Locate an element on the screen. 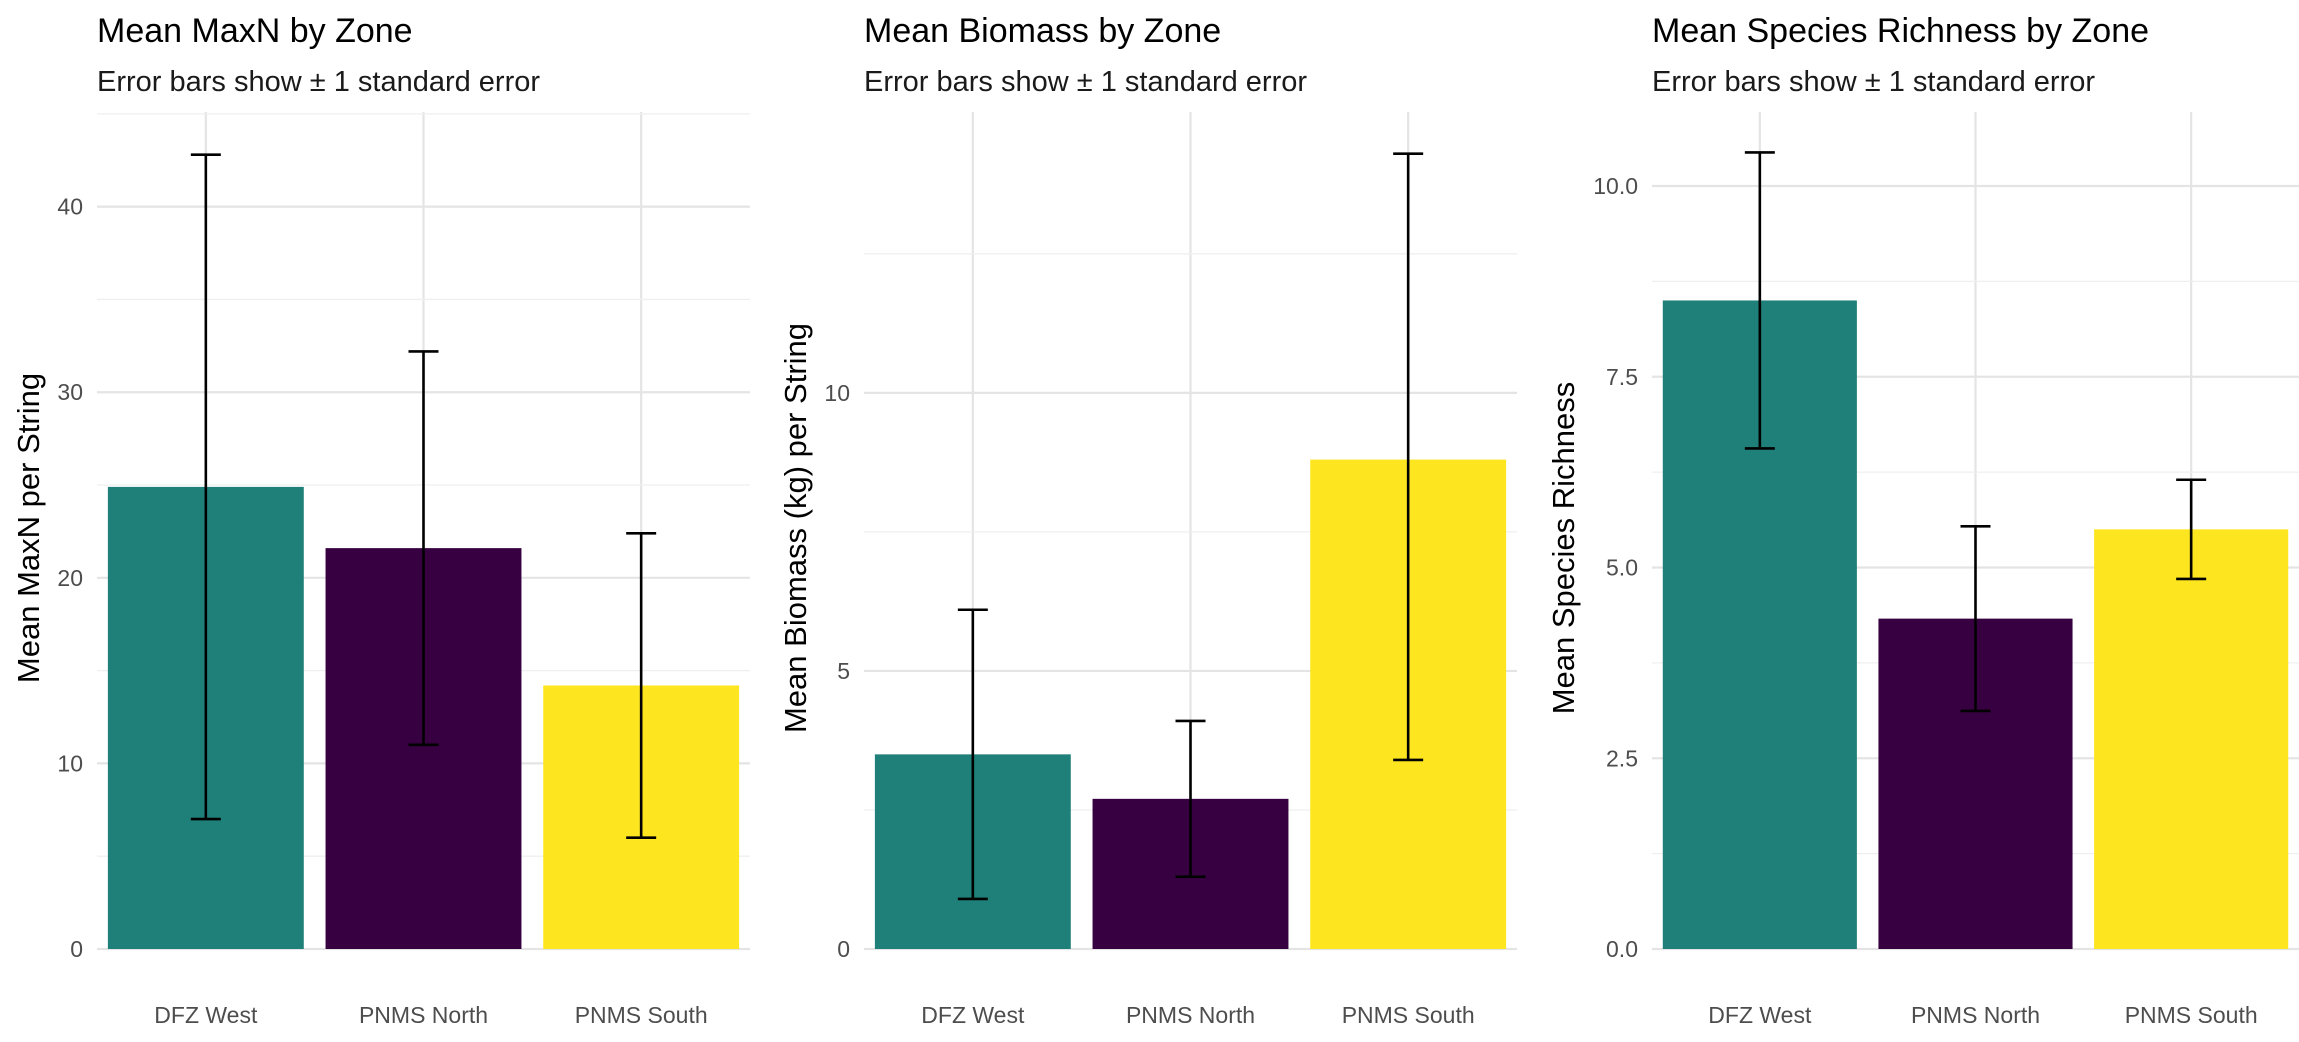 The width and height of the screenshot is (2299, 1042). panel-title: Mean Biomass by Zone is located at coordinates (1042, 31).